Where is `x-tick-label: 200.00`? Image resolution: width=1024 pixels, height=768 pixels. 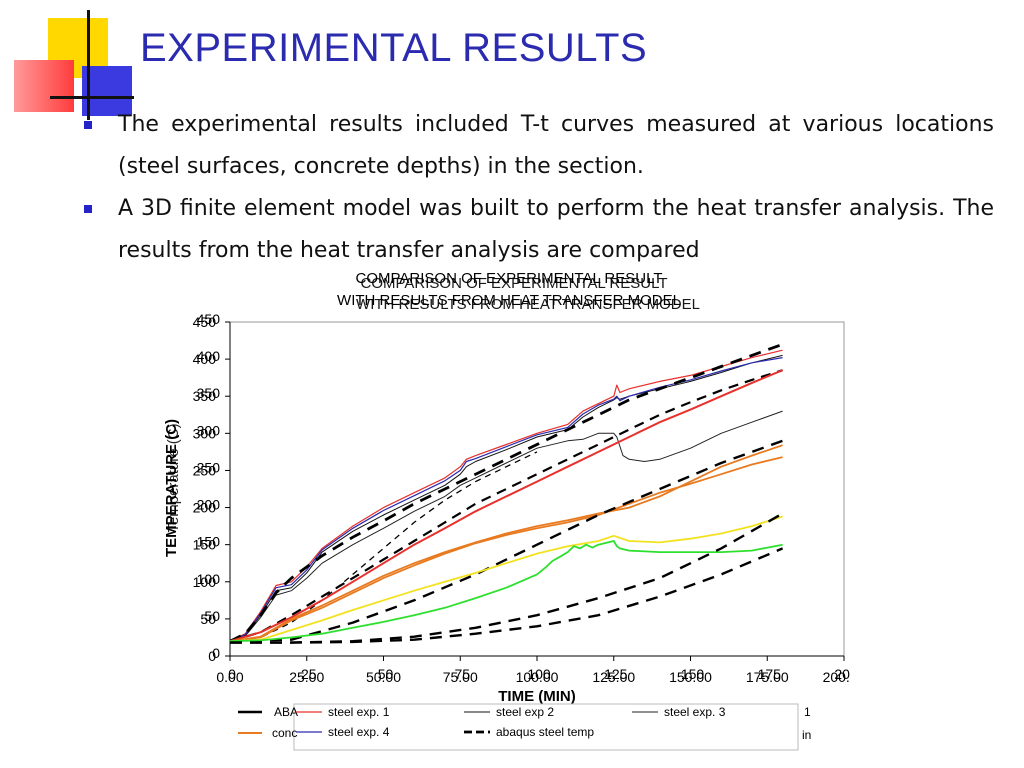 x-tick-label: 200.00 is located at coordinates (836, 677).